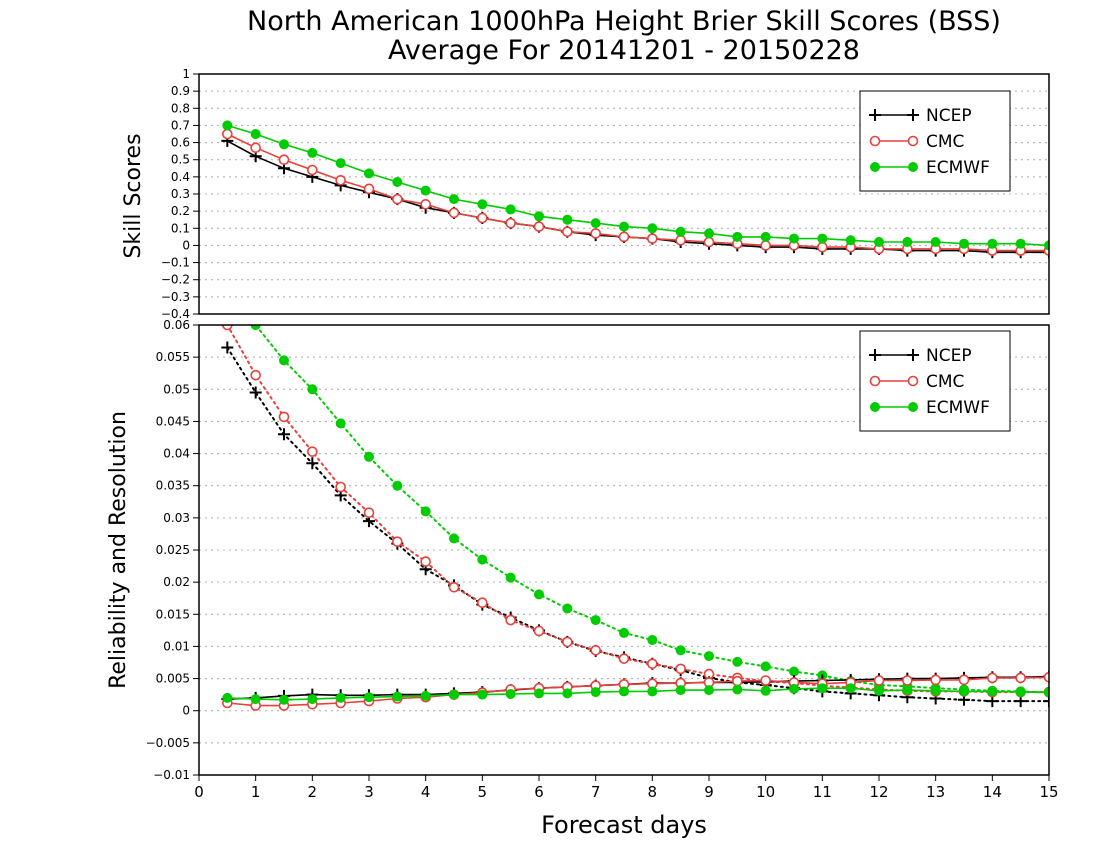 Image resolution: width=1100 pixels, height=854 pixels. I want to click on panel-1-legend-entry-ecmwf: ECMWF, so click(930, 168).